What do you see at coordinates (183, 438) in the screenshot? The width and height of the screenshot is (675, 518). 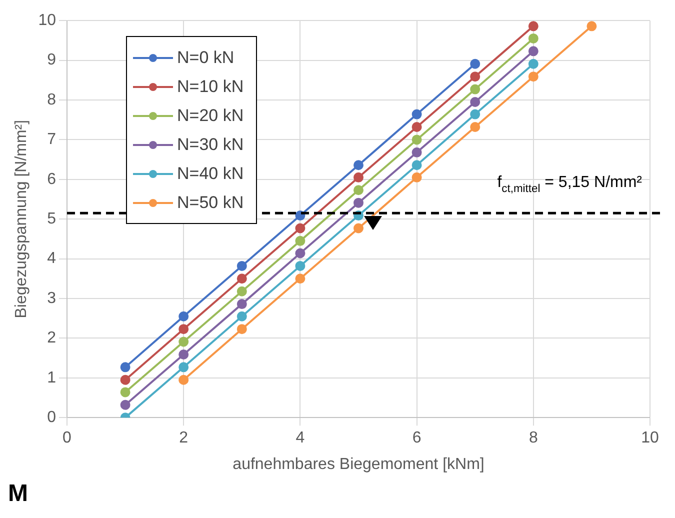 I see `x-tick-label: 2` at bounding box center [183, 438].